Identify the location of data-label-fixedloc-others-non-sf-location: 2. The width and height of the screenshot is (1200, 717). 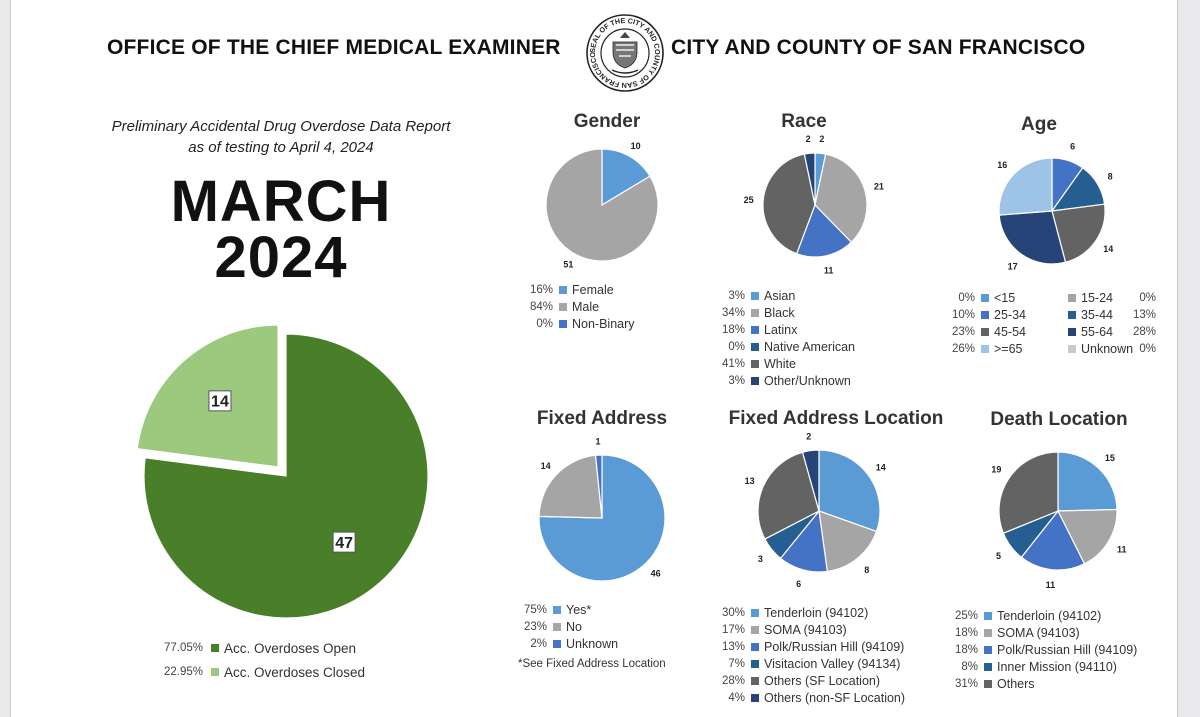
(808, 436).